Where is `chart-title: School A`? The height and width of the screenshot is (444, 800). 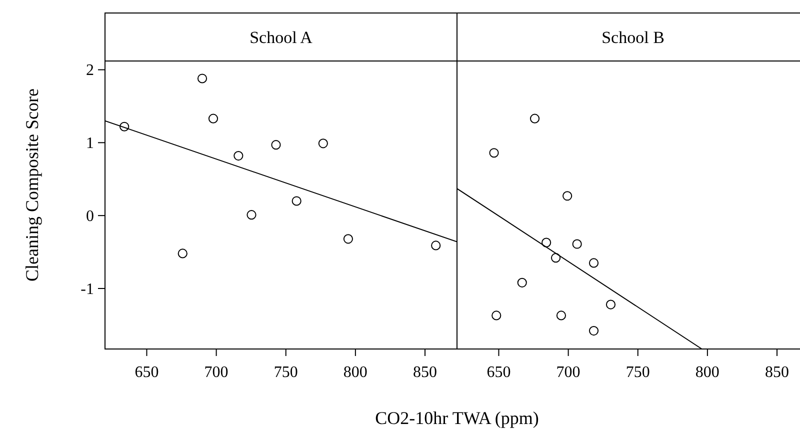
chart-title: School A is located at coordinates (282, 37).